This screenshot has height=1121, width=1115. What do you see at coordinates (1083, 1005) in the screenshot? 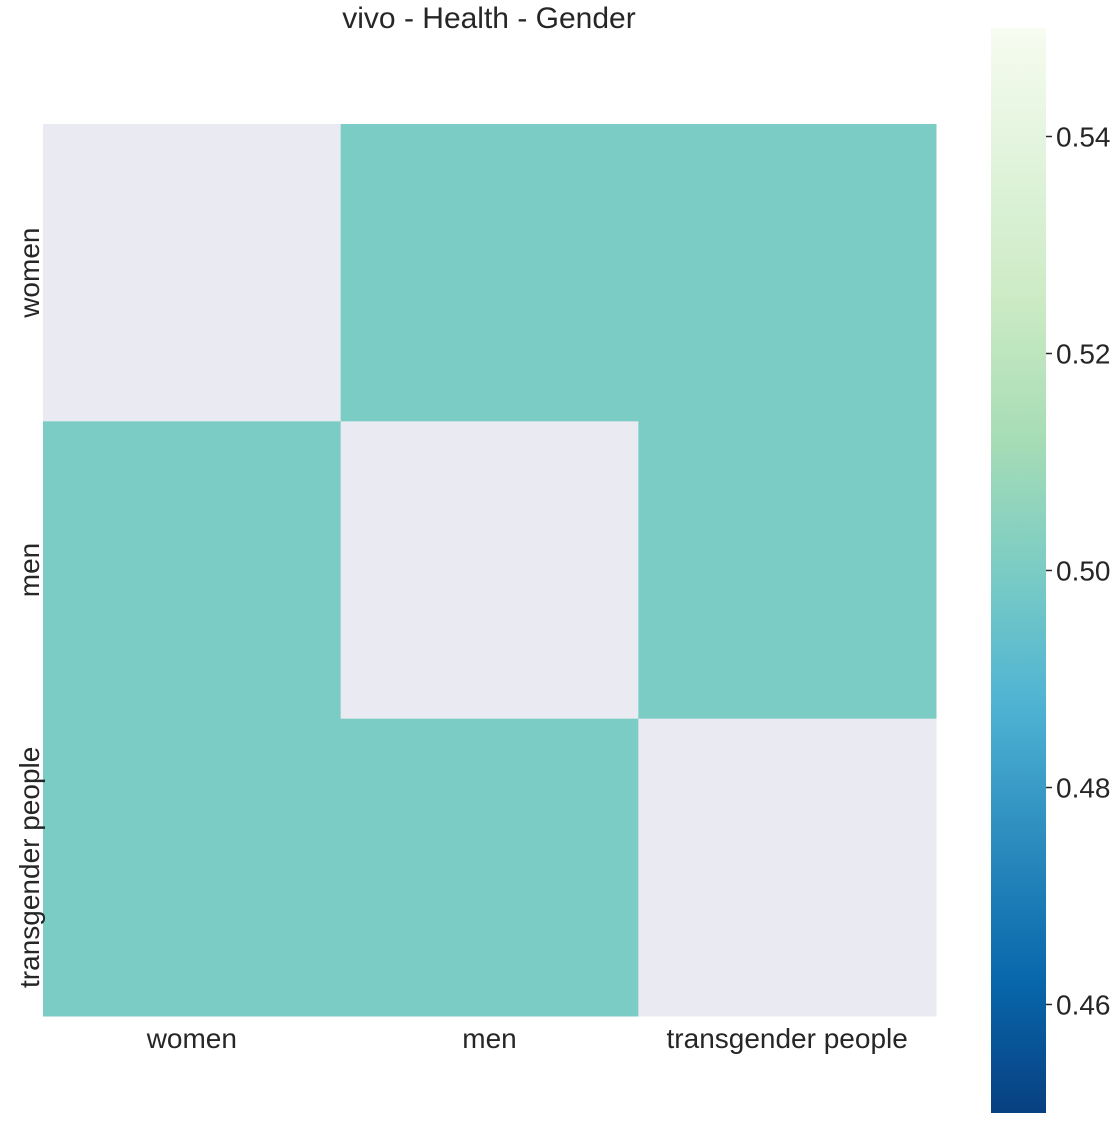
I see `colorbar-tick-label: 0.46` at bounding box center [1083, 1005].